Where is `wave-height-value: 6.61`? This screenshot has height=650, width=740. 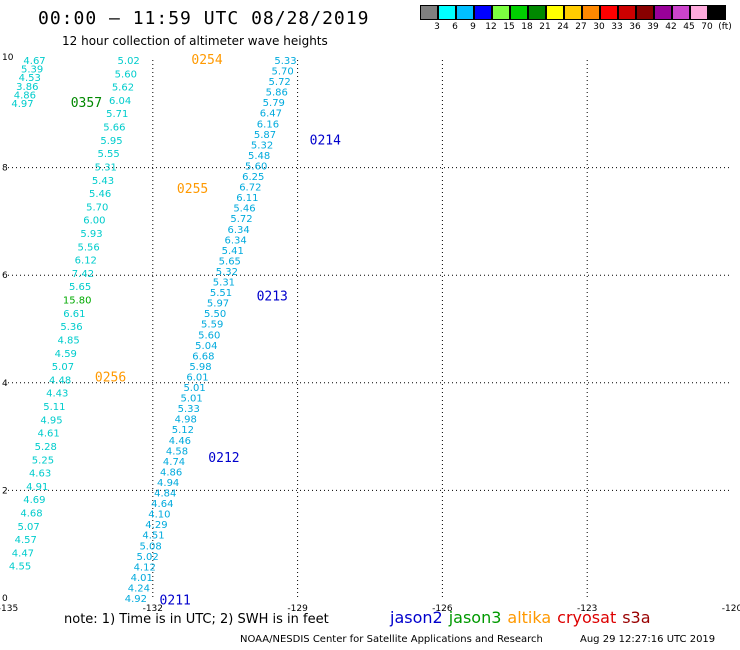
wave-height-value: 6.61 is located at coordinates (74, 314).